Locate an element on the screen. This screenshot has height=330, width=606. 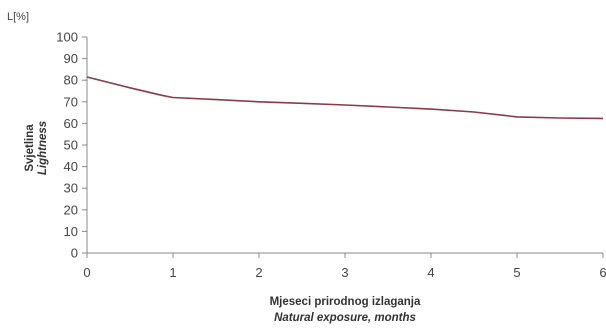
x-tick-label: 5 is located at coordinates (516, 272).